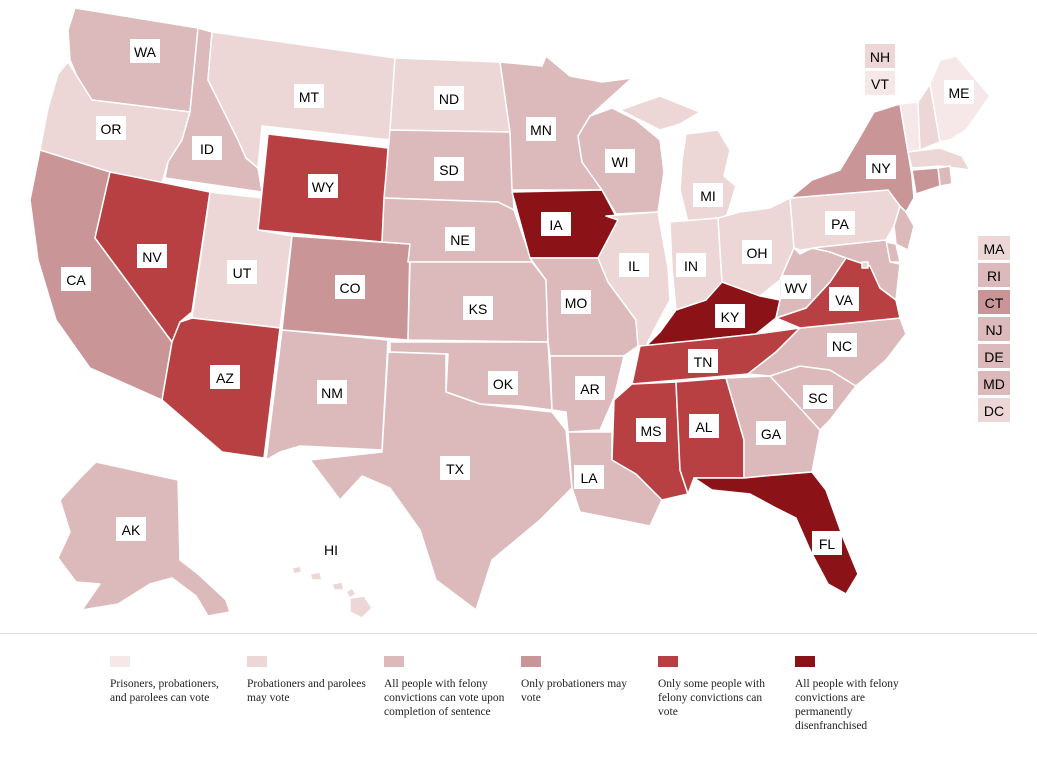  What do you see at coordinates (331, 550) in the screenshot?
I see `label-text-HI: HI` at bounding box center [331, 550].